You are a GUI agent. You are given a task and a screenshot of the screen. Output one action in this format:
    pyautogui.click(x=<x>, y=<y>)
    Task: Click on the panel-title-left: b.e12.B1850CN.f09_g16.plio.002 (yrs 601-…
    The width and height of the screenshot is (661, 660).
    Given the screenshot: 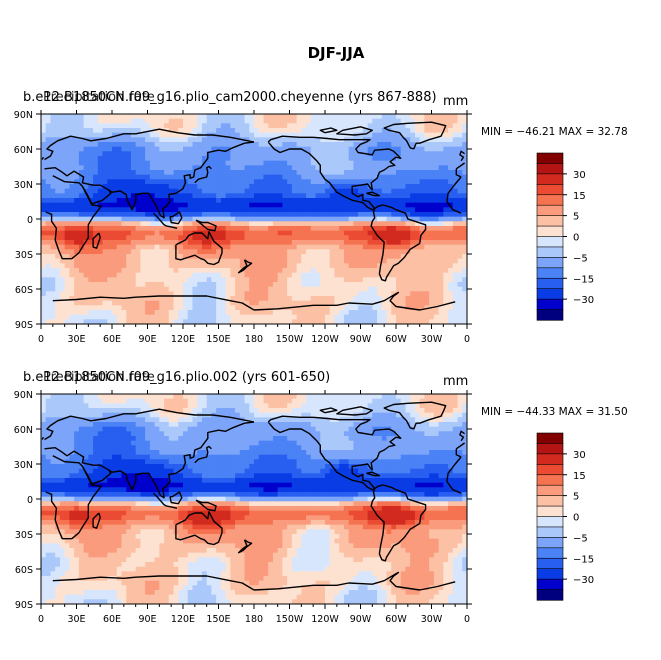 What is the action you would take?
    pyautogui.click(x=176, y=377)
    